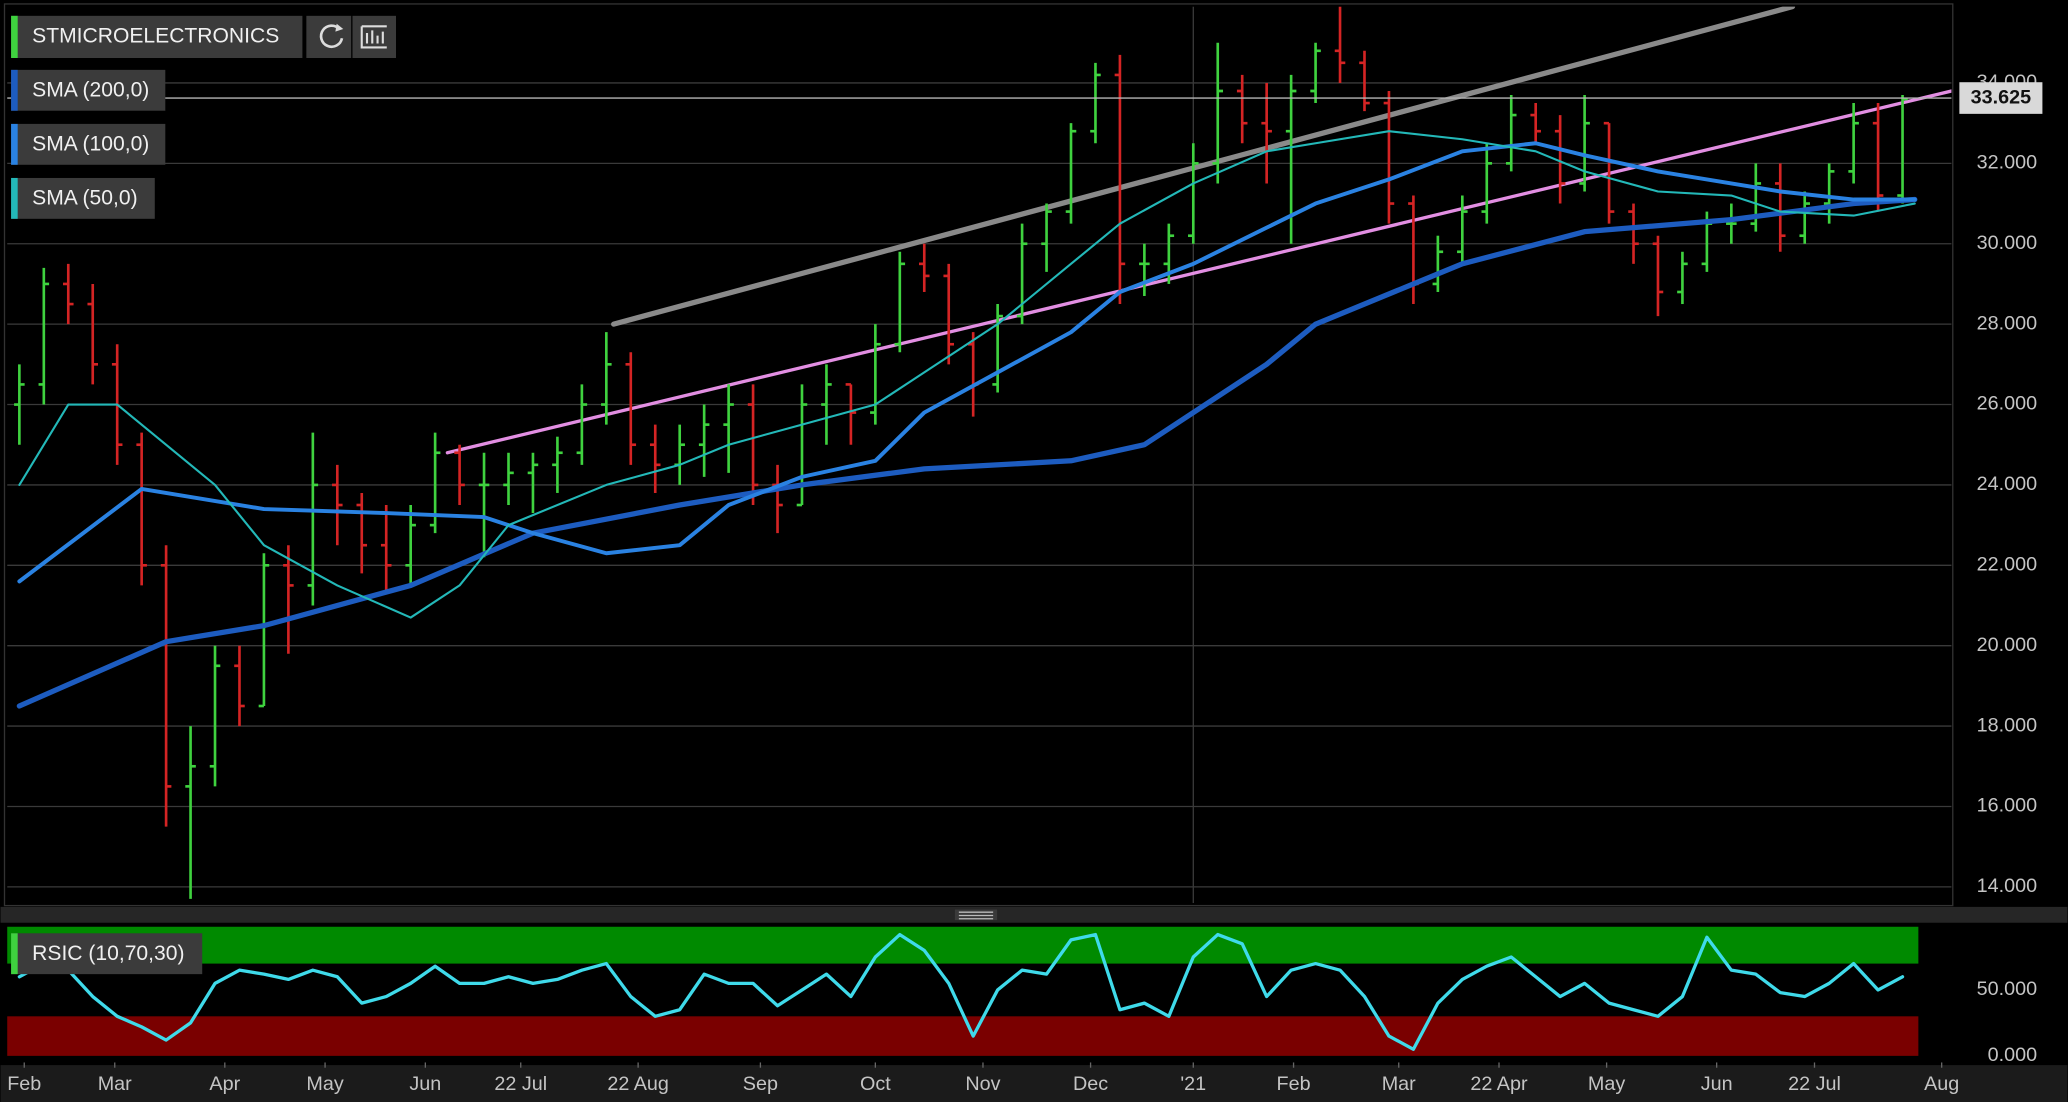 This screenshot has width=2068, height=1102. What do you see at coordinates (339, 27) in the screenshot?
I see `refresh-arrow` at bounding box center [339, 27].